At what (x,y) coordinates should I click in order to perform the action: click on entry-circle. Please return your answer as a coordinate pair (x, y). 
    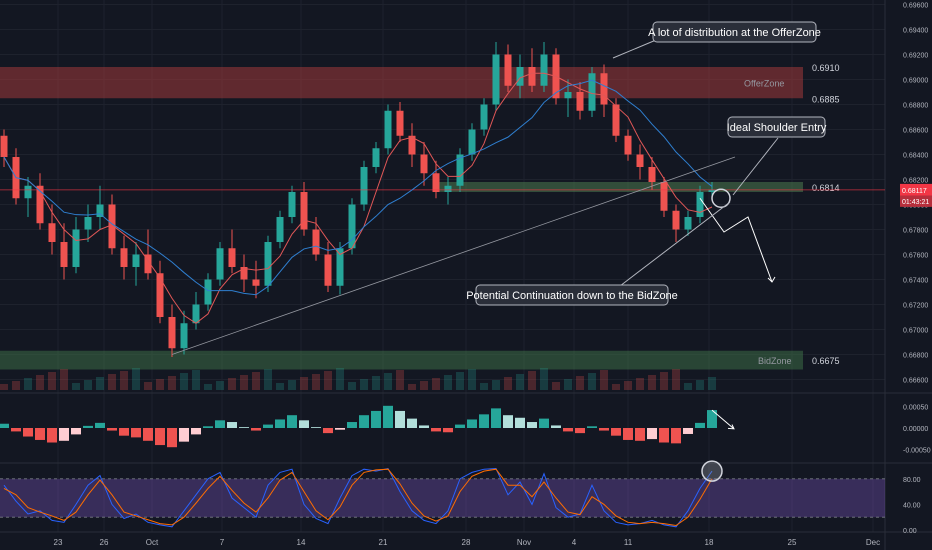
    Looking at the image, I should click on (721, 198).